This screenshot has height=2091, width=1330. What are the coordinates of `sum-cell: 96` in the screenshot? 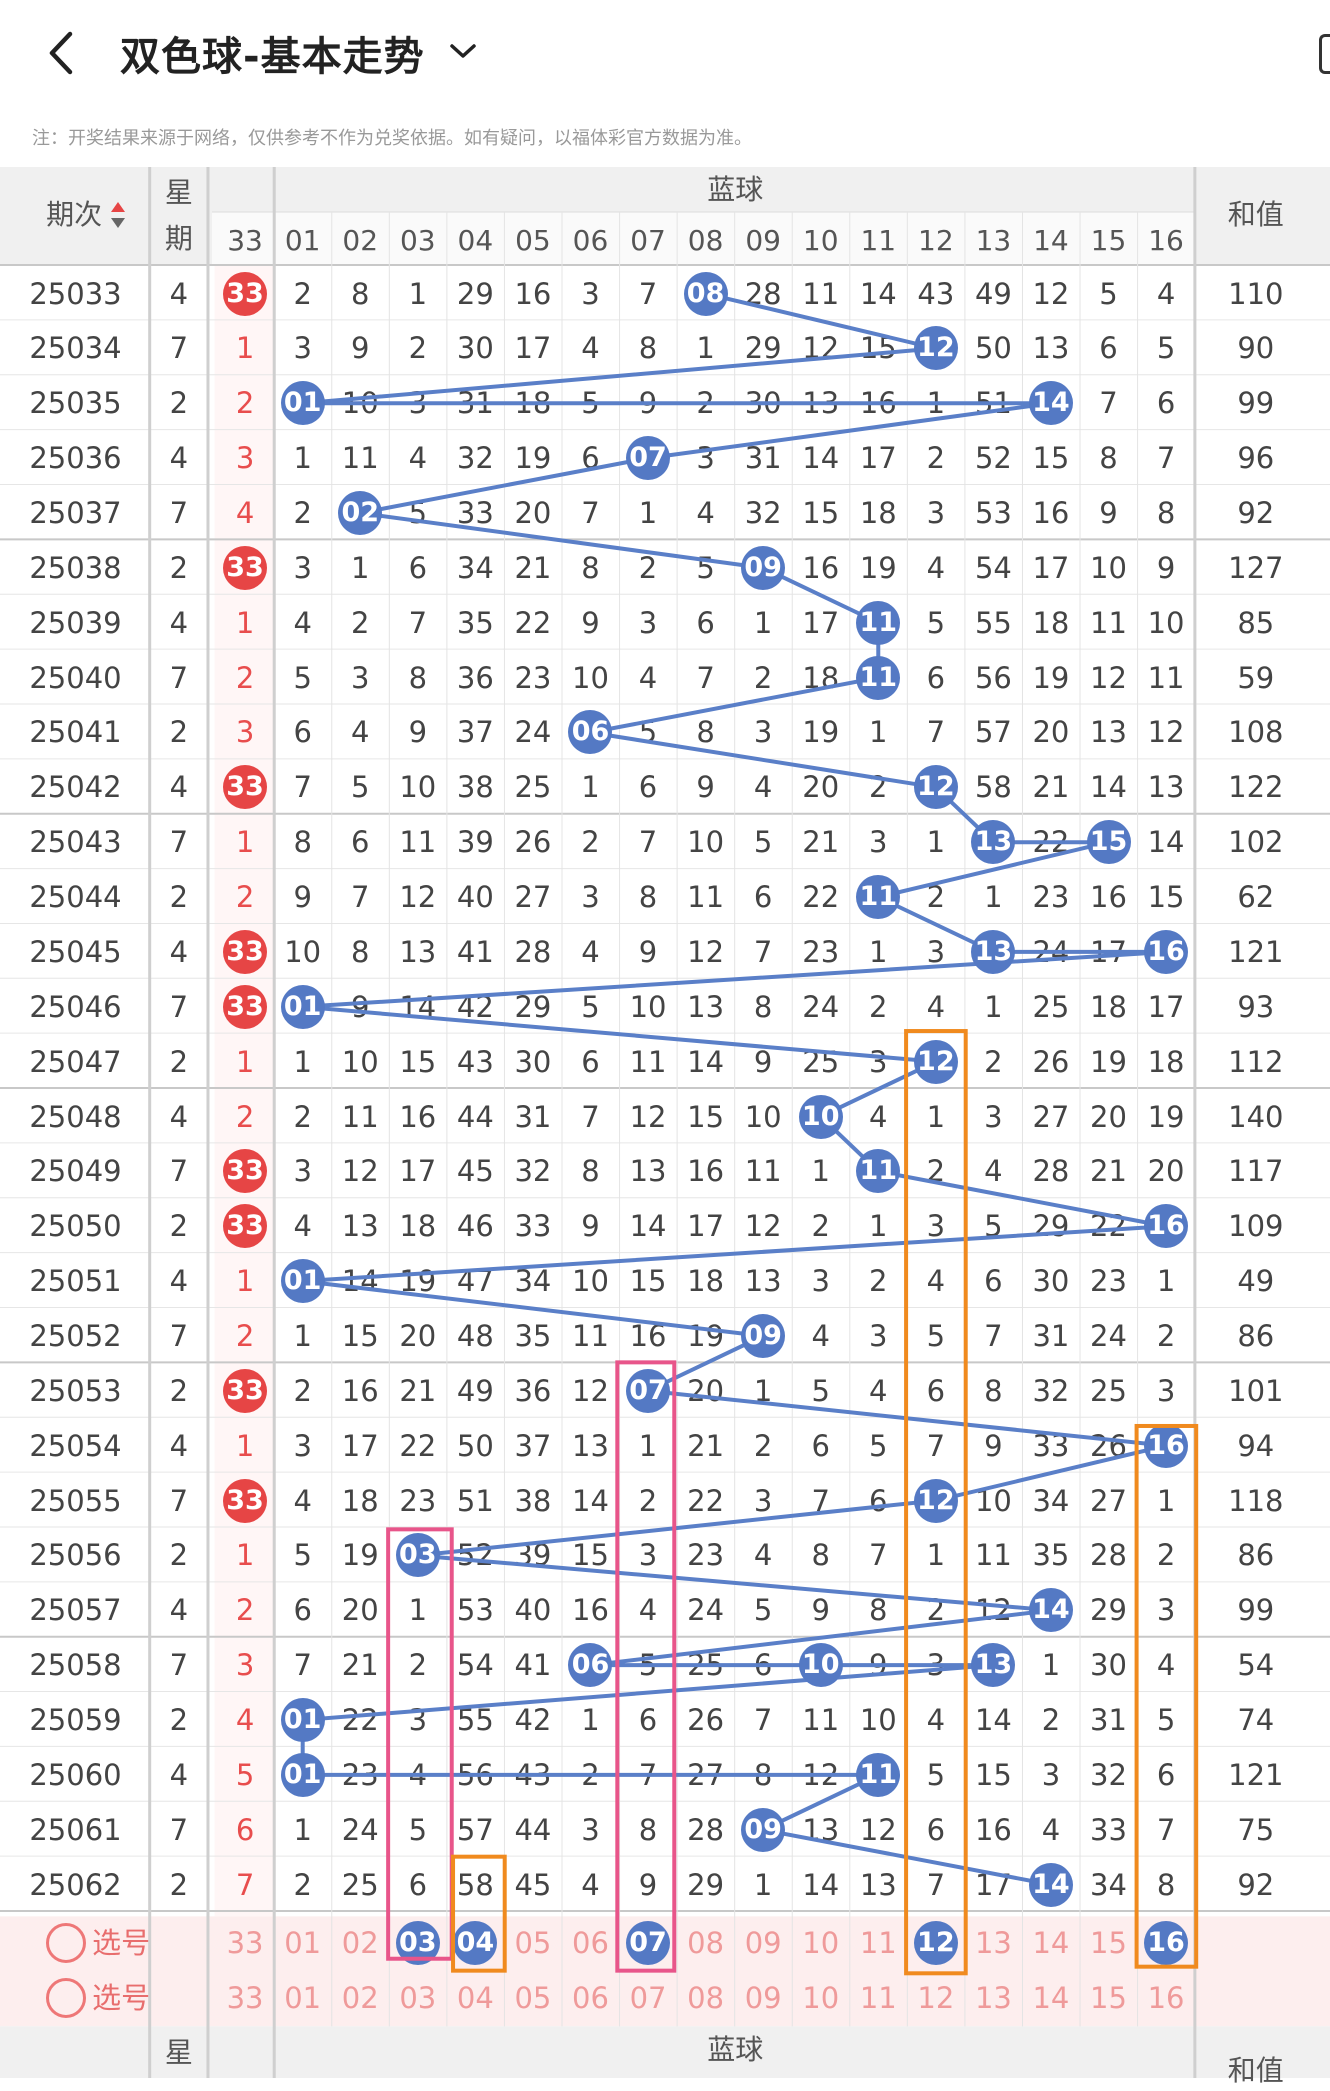 It's located at (1256, 458).